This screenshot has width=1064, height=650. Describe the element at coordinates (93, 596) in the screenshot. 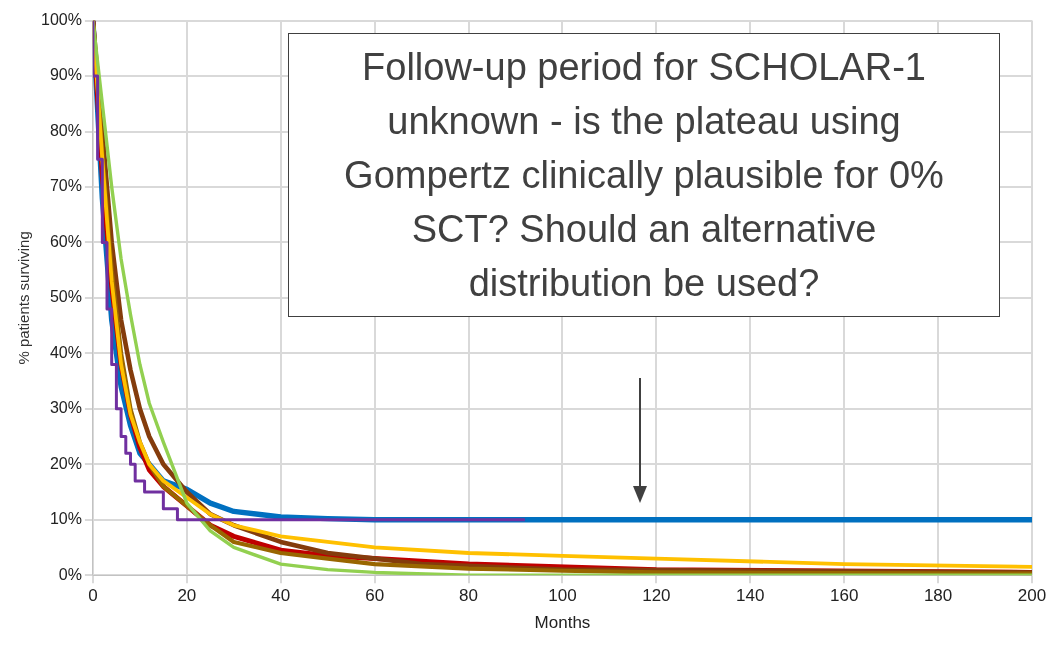

I see `x-tick-label: 0` at that location.